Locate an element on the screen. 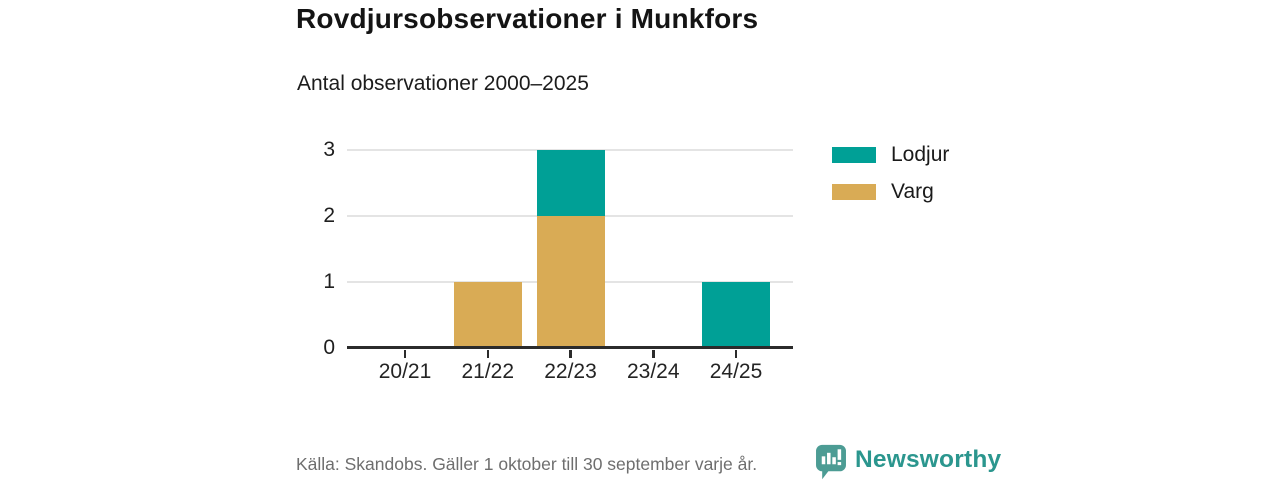 The image size is (1280, 481). x-axis-tick-label: 23/24 is located at coordinates (653, 371).